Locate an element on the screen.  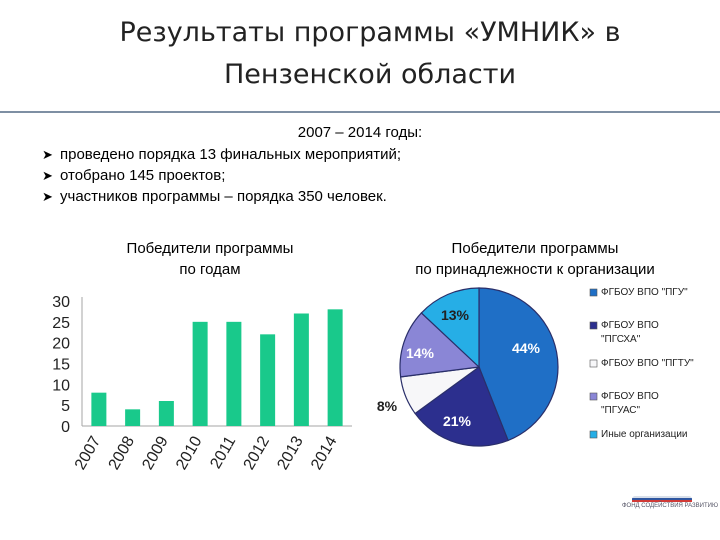
y-tick-label: 20 is located at coordinates (61, 344).